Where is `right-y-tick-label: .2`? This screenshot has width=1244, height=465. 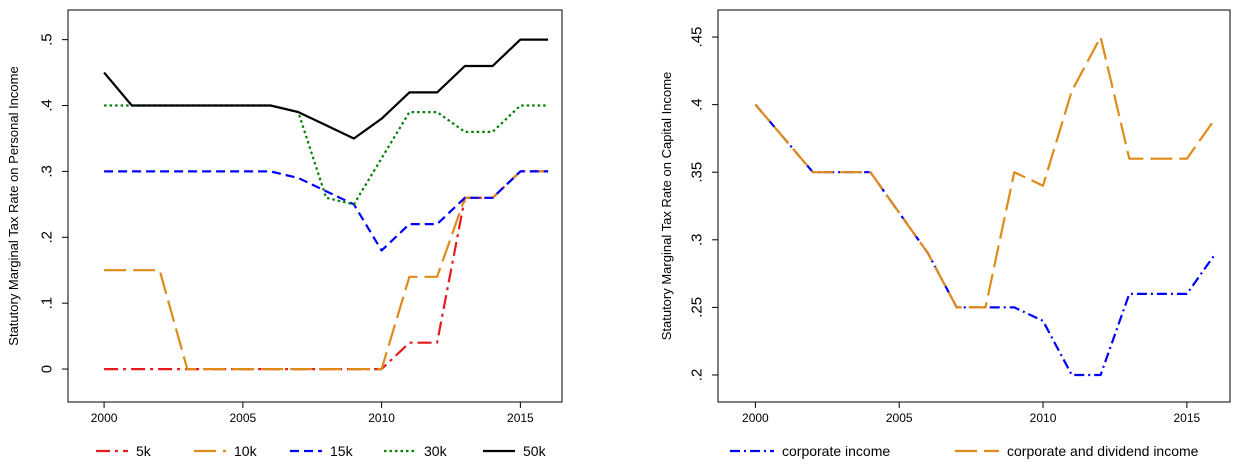
right-y-tick-label: .2 is located at coordinates (696, 375).